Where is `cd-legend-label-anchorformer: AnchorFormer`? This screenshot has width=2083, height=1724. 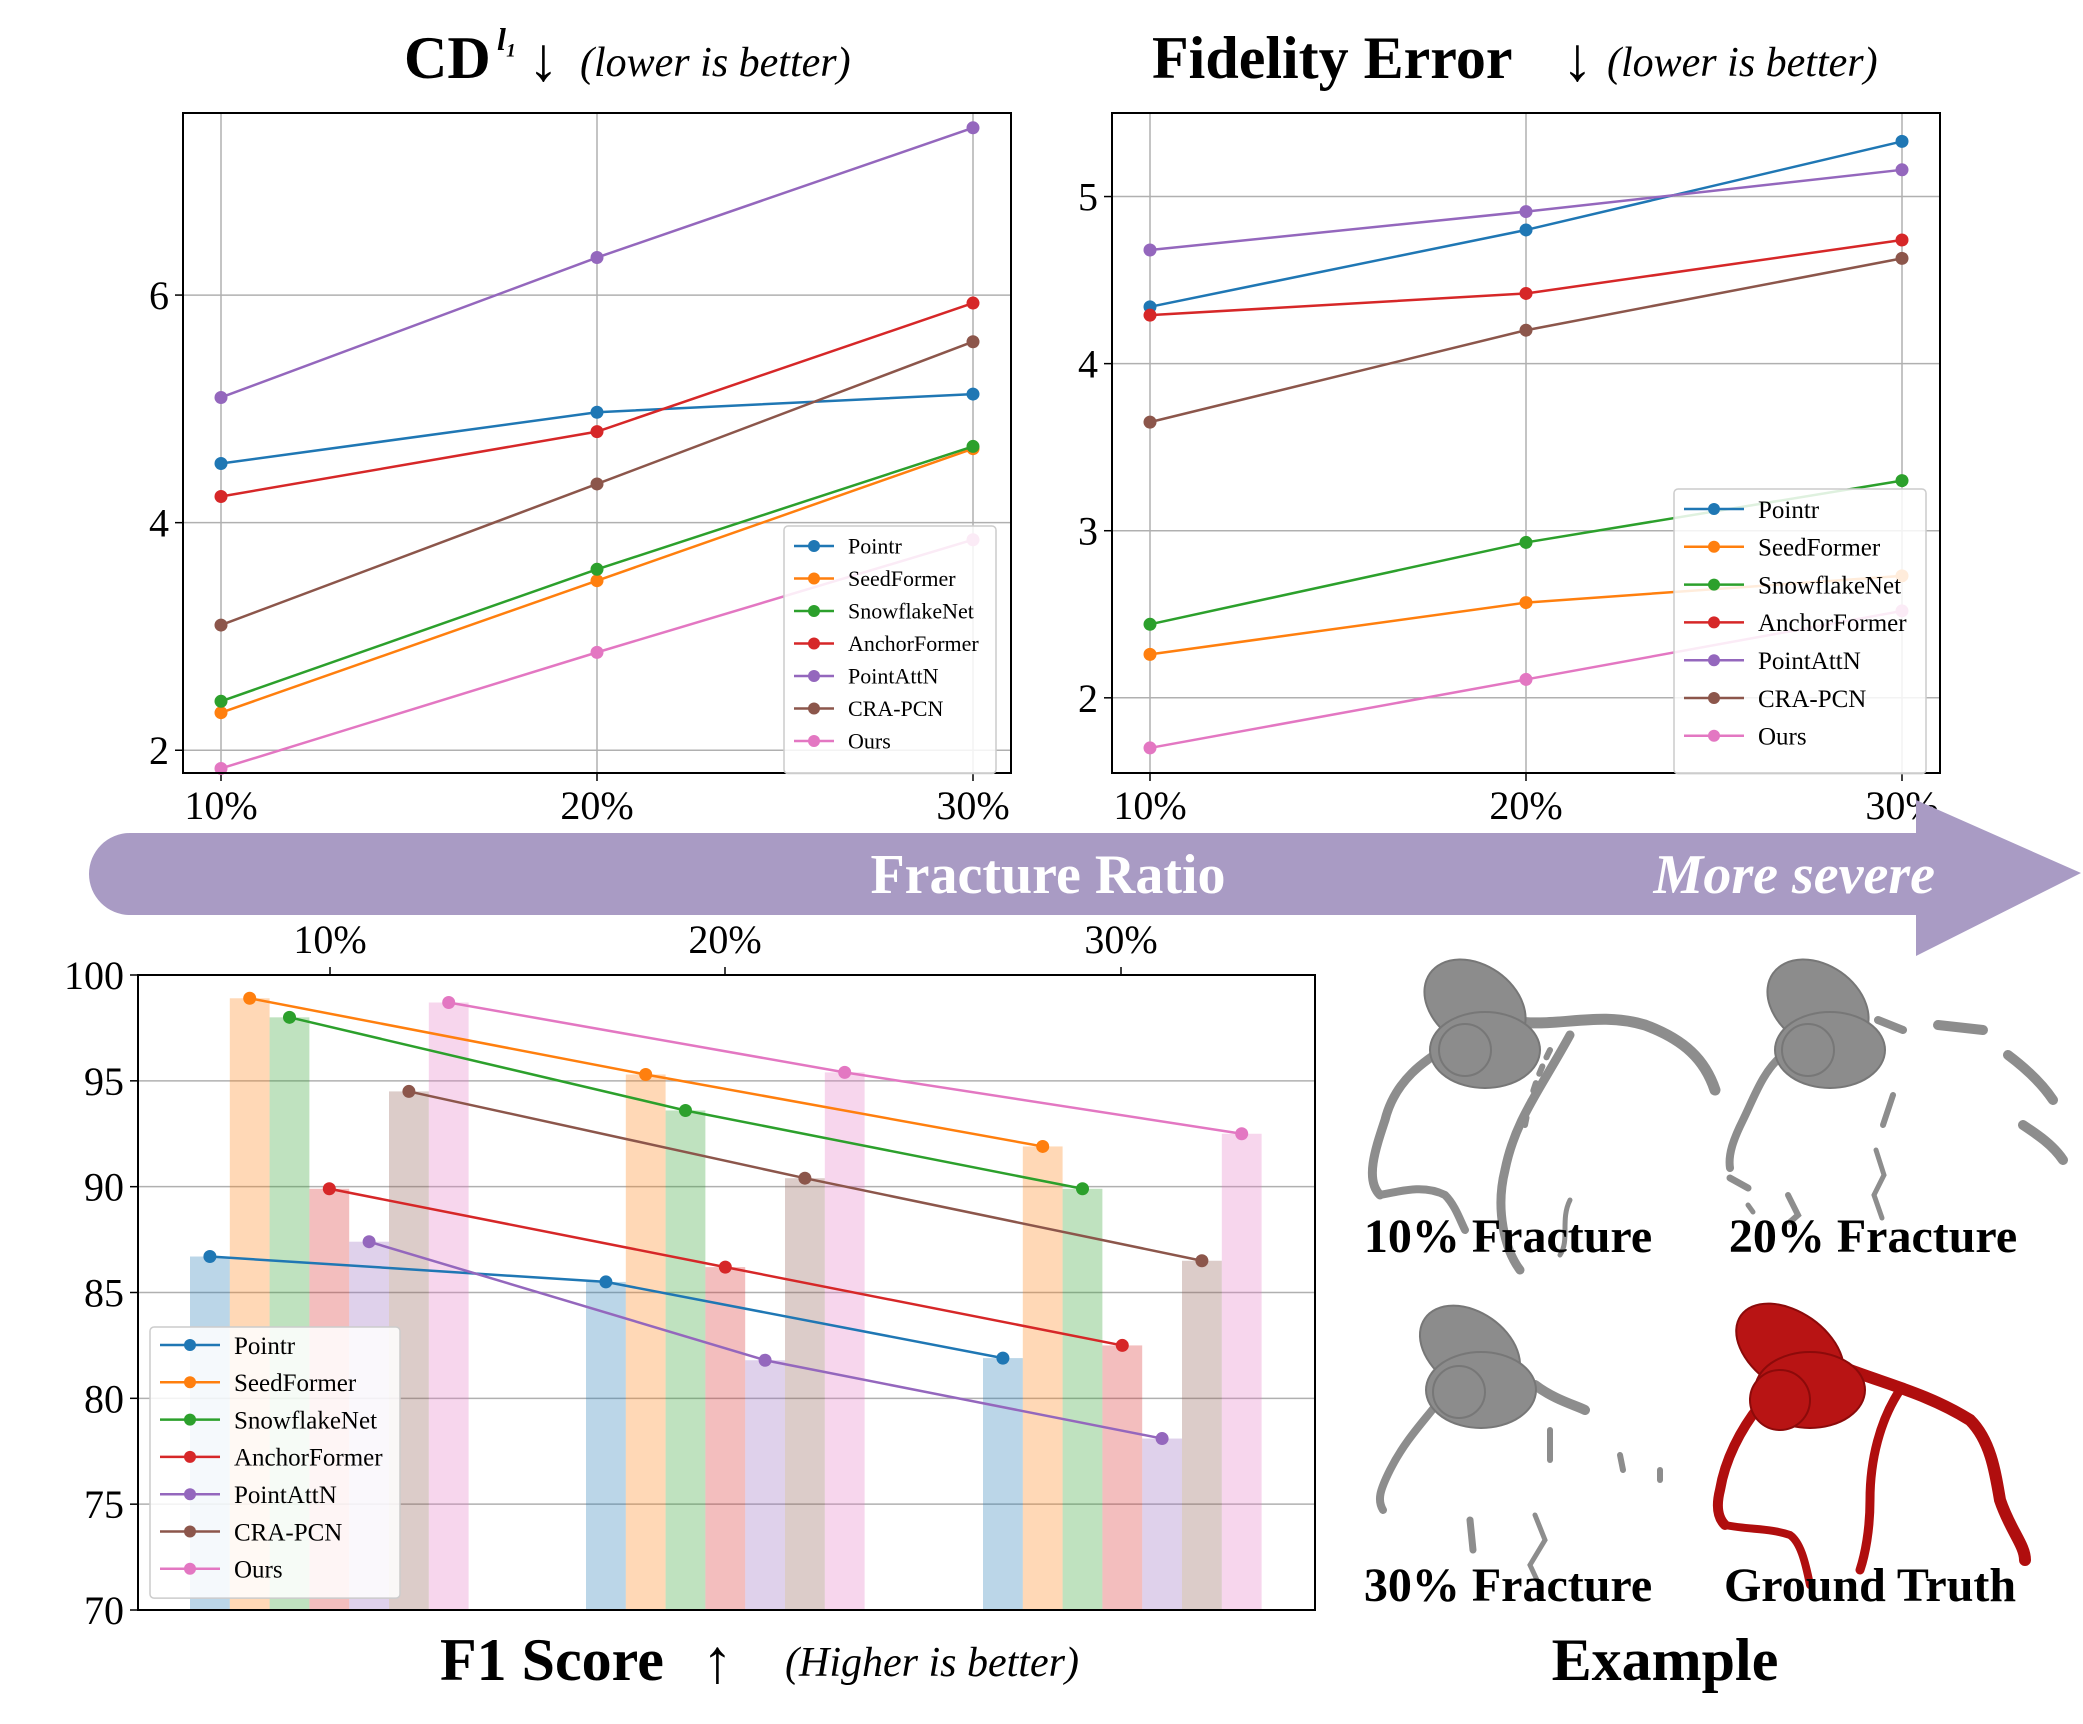 cd-legend-label-anchorformer: AnchorFormer is located at coordinates (913, 643).